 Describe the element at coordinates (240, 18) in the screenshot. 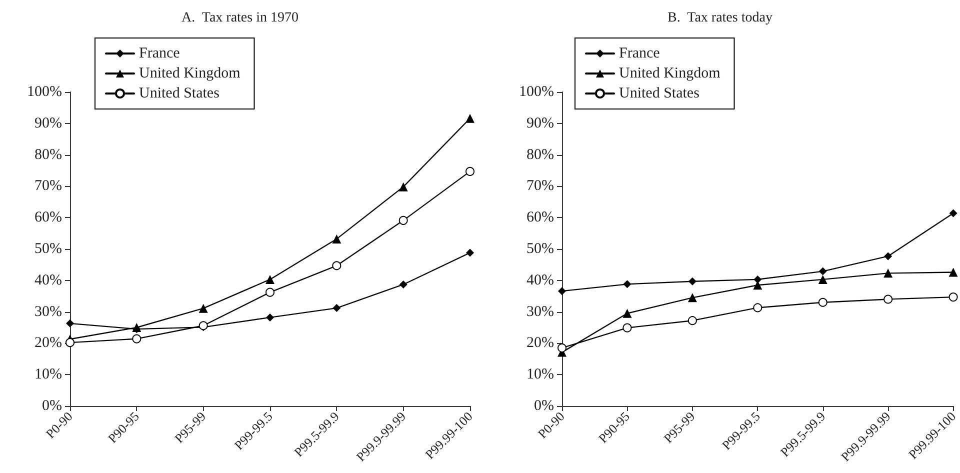

I see `chart-title: A. Tax rates in 1970` at that location.